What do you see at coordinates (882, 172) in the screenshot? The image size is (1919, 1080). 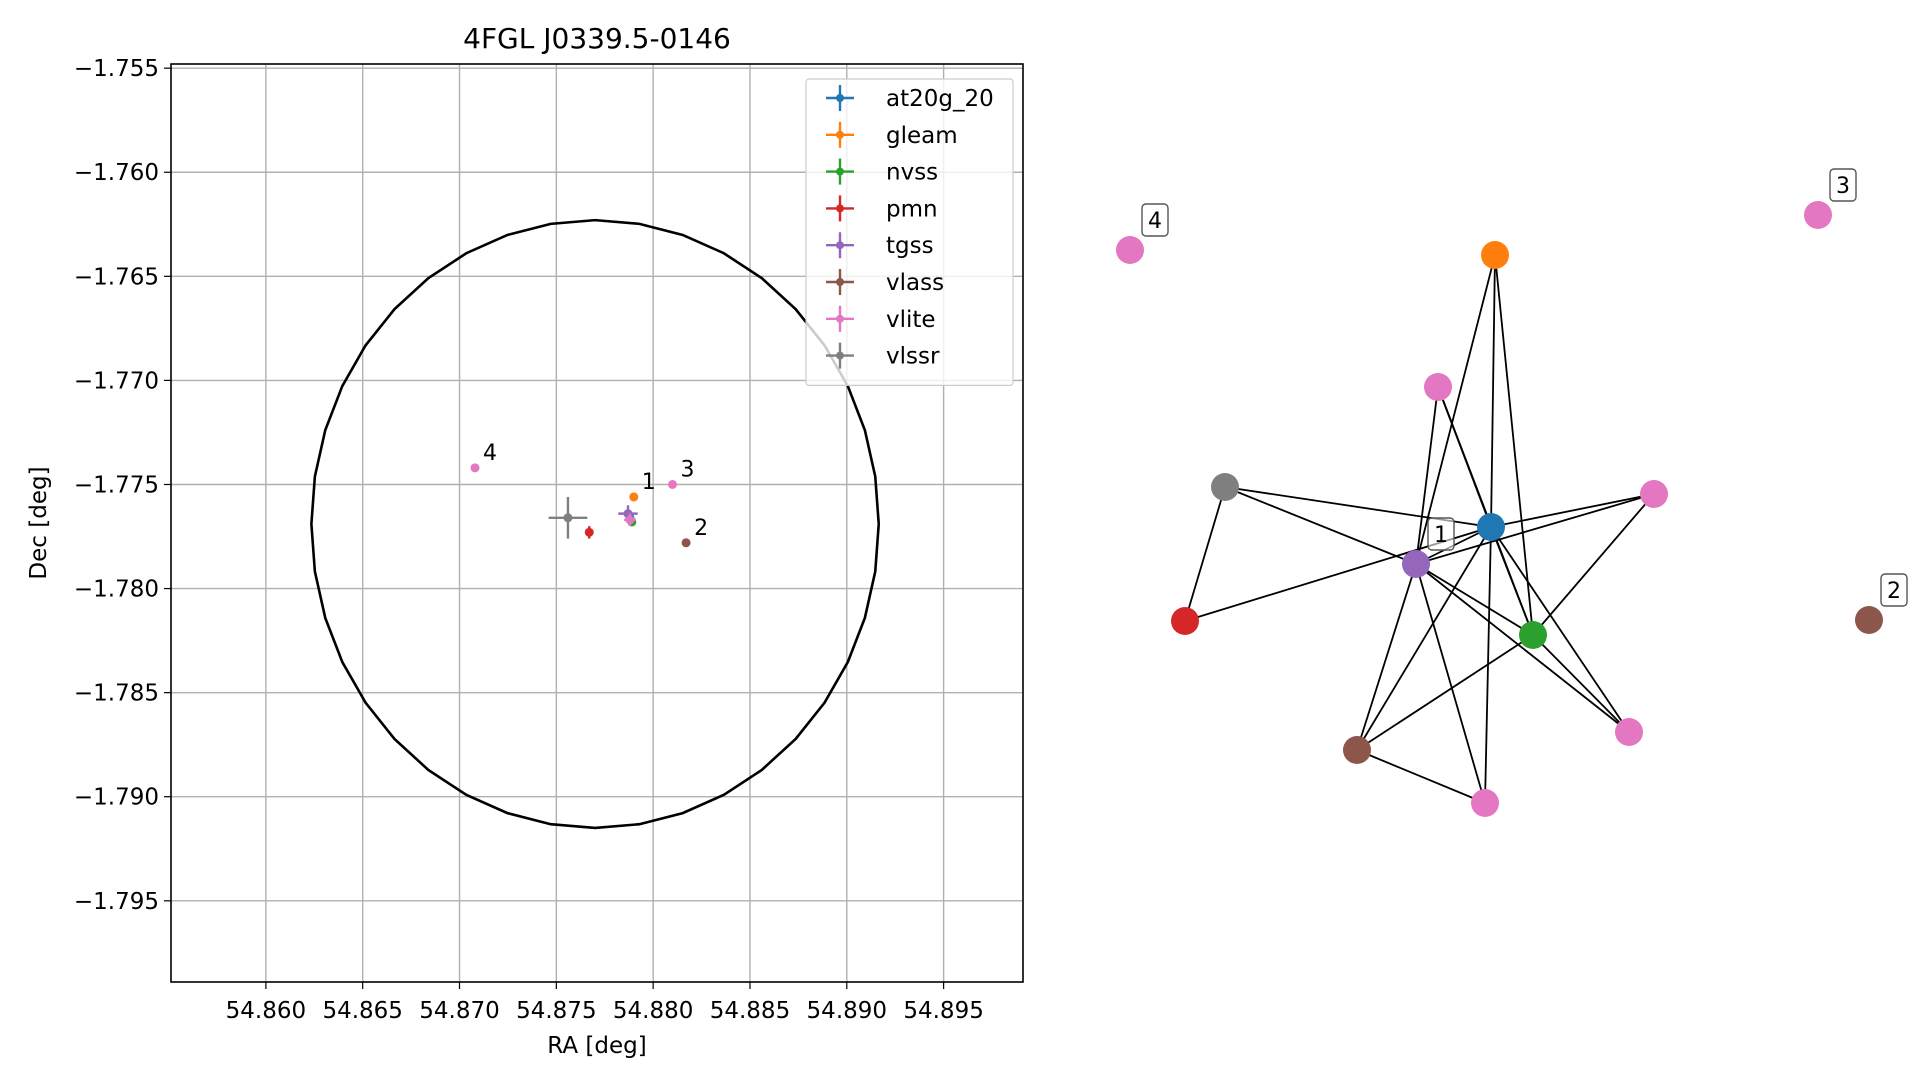 I see `legend-entry-nvss: nvss` at bounding box center [882, 172].